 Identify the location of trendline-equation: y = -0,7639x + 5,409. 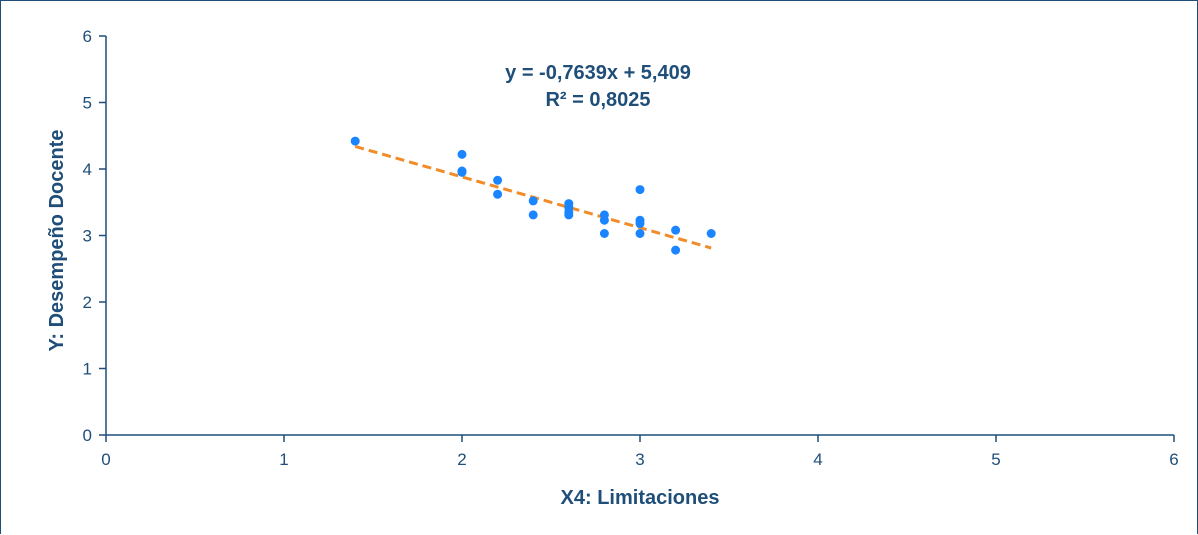
(598, 73).